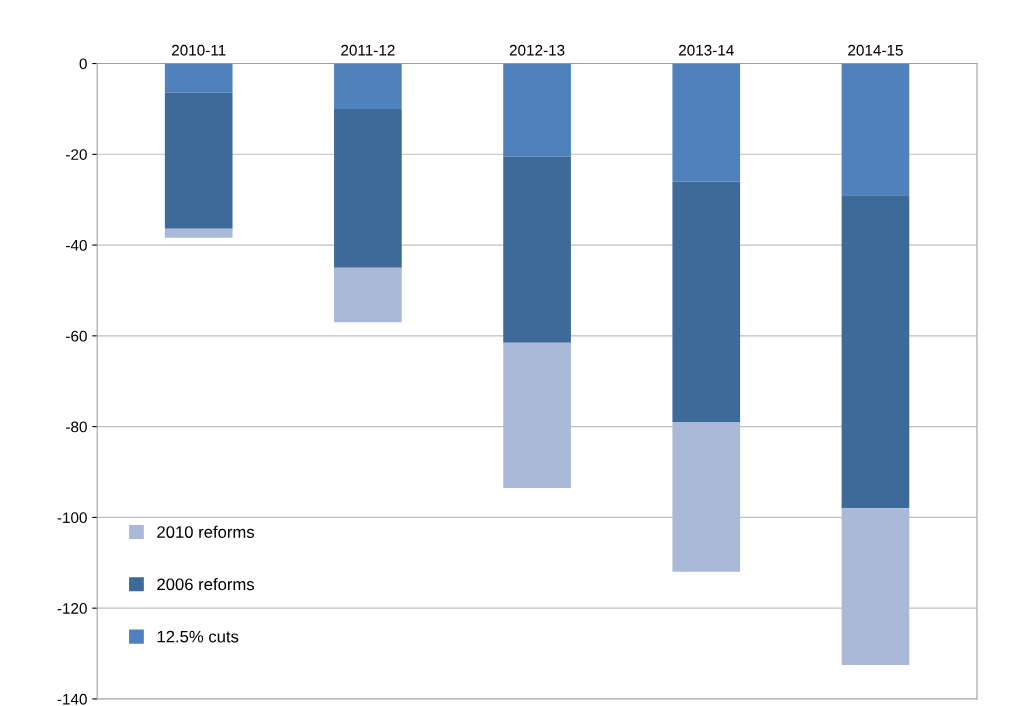  I want to click on y-tick-label: 0, so click(83, 64).